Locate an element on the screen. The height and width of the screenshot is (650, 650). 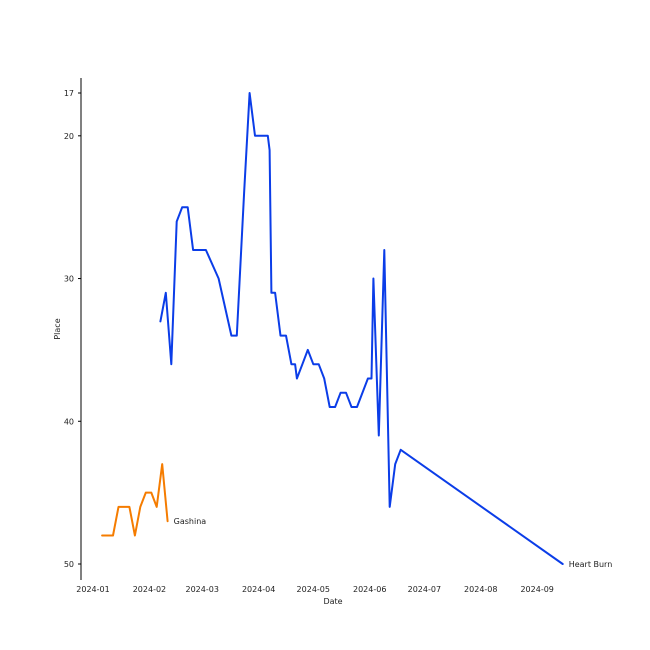
x-tick-label: 2024-05 is located at coordinates (313, 589).